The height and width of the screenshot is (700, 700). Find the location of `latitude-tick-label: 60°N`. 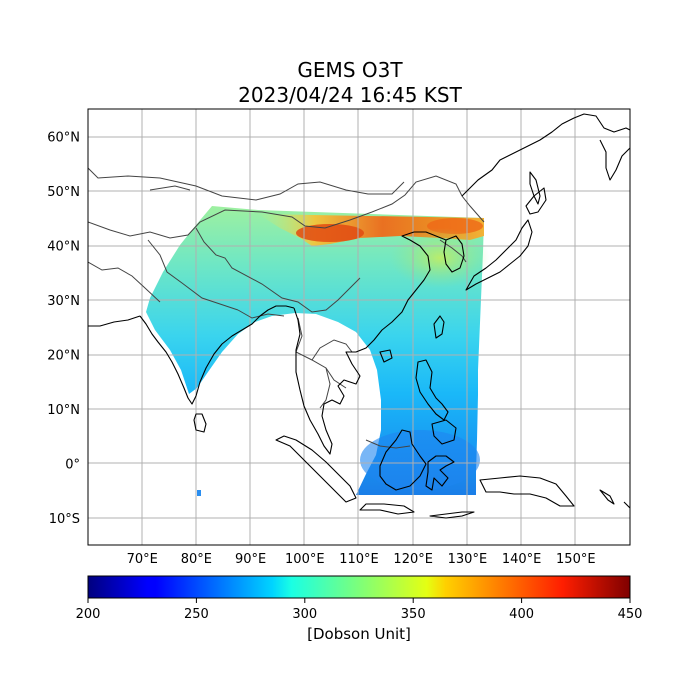

latitude-tick-label: 60°N is located at coordinates (63, 137).